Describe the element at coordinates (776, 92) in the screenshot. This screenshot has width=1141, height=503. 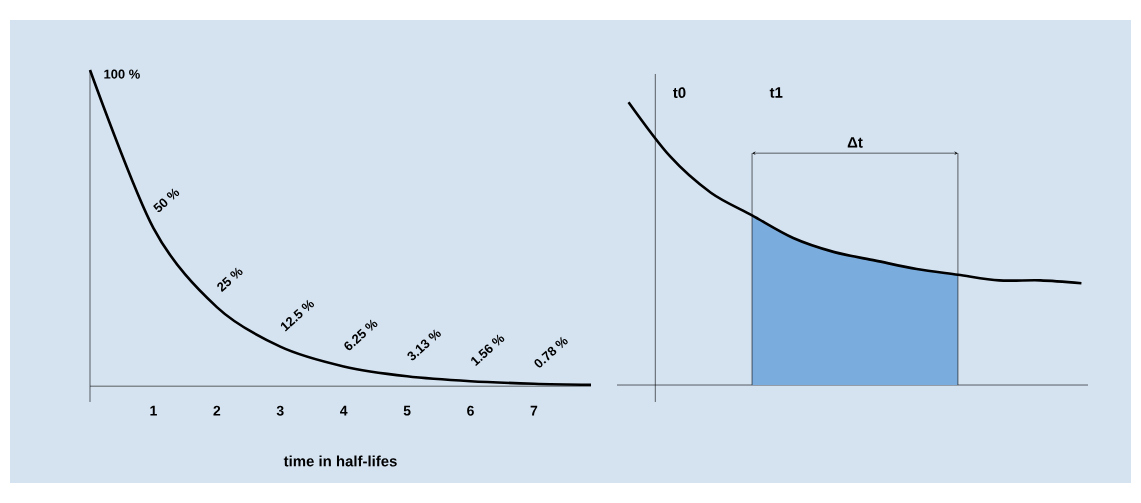
I see `text: t1` at that location.